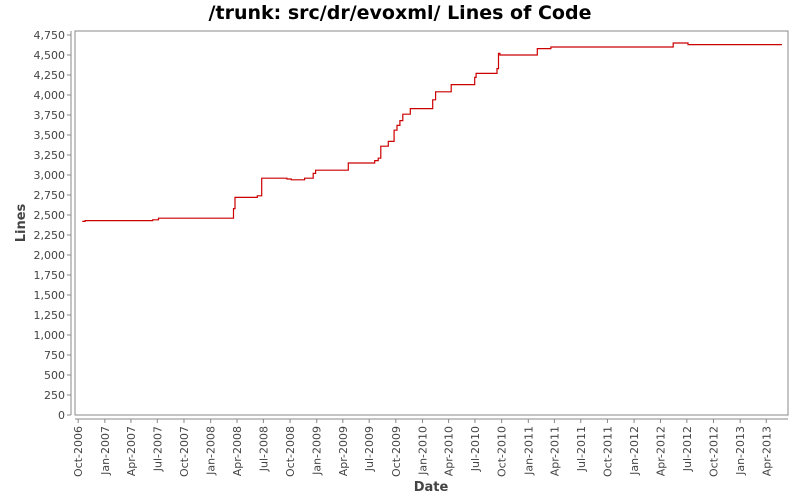 Image resolution: width=800 pixels, height=500 pixels. What do you see at coordinates (528, 451) in the screenshot?
I see `x-tick-label: Jan-2011` at bounding box center [528, 451].